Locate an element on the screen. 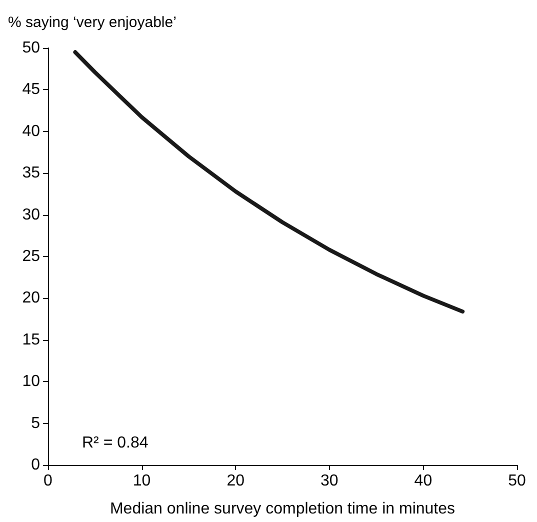 This screenshot has height=522, width=537. y-tick-label: 20 is located at coordinates (31, 298).